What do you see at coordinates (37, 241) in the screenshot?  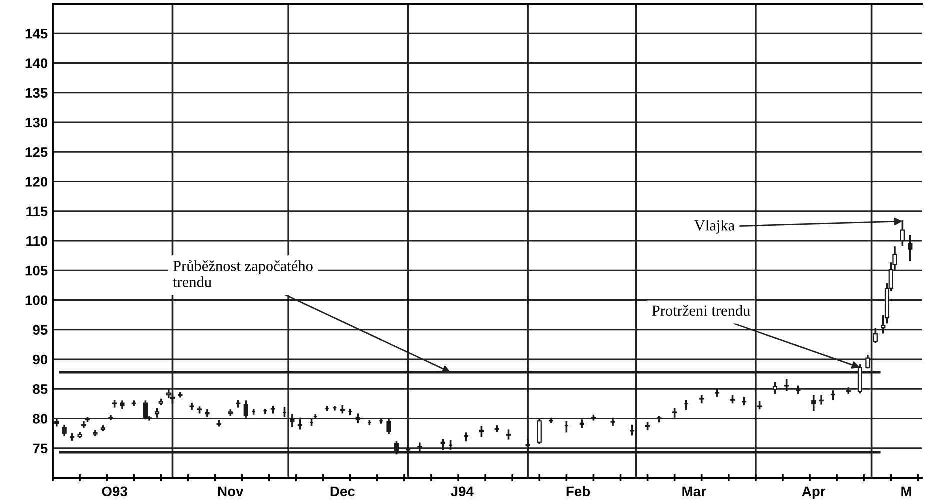 I see `y-tick-label: 110` at bounding box center [37, 241].